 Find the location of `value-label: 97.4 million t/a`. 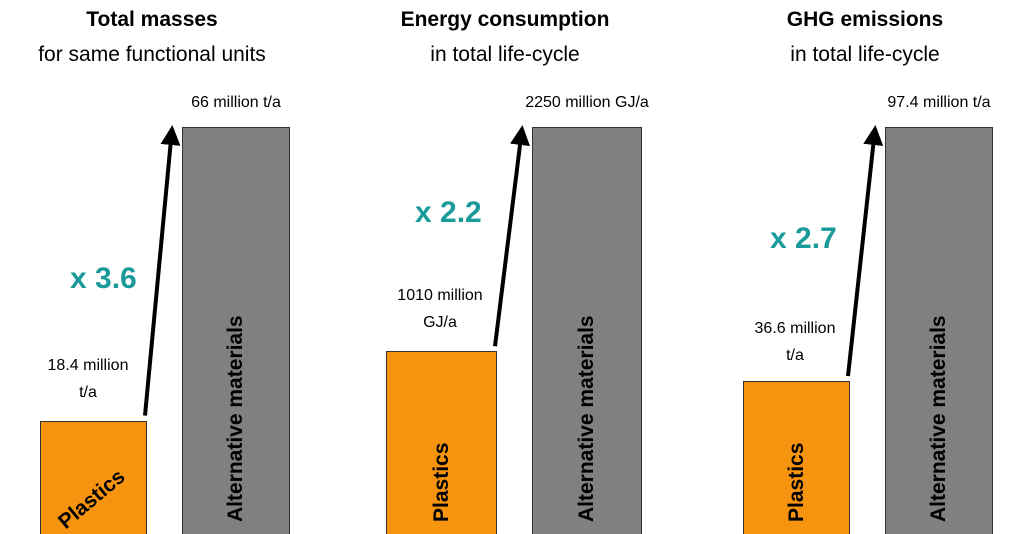

value-label: 97.4 million t/a is located at coordinates (939, 102).